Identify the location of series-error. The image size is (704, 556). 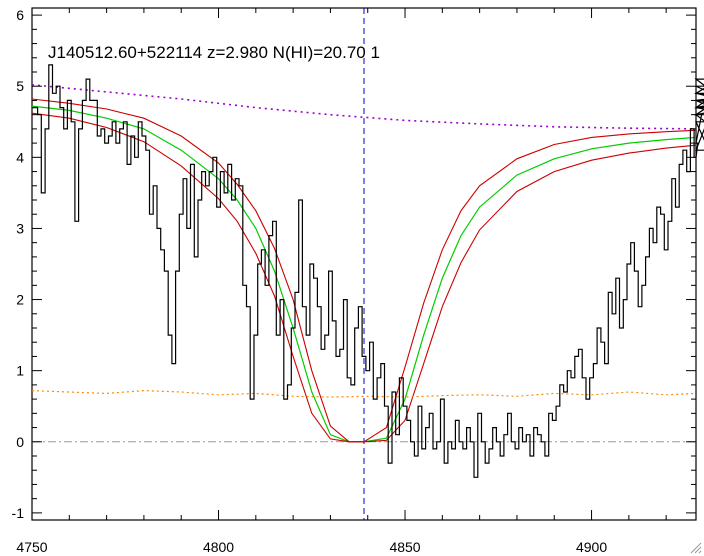
(364, 393).